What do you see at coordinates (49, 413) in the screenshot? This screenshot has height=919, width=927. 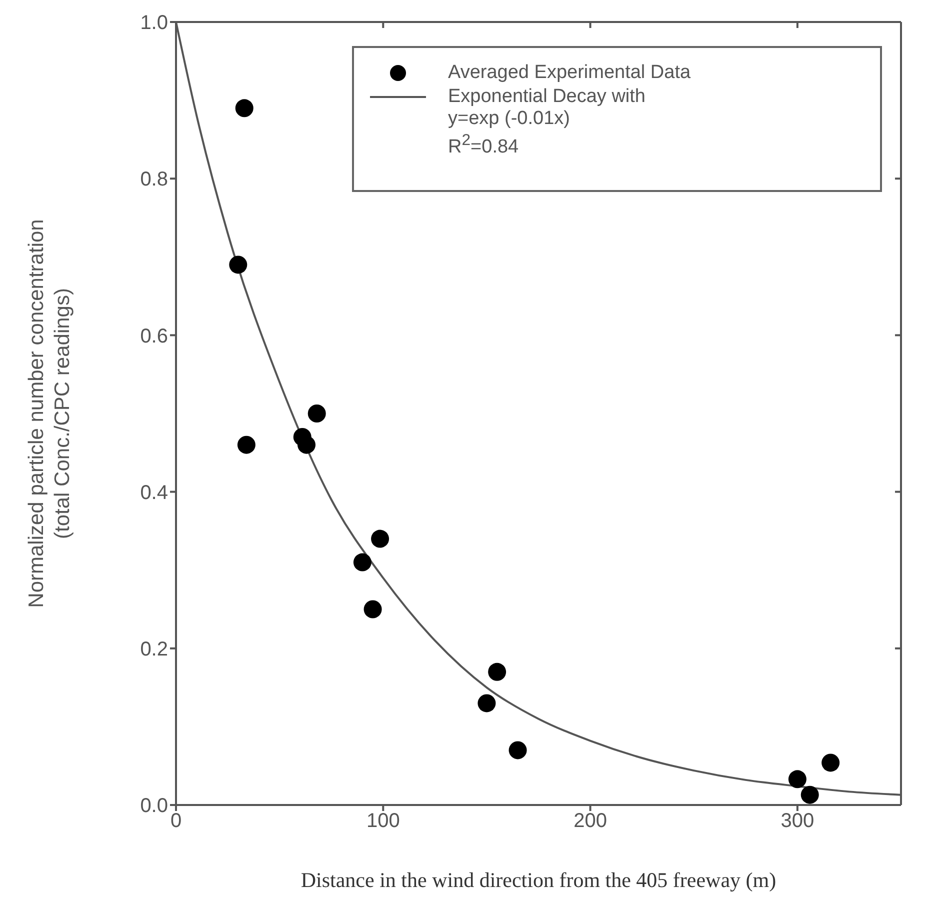 I see `y-axis-title: Normalized particle number concentration (total Conc./CPC readings)` at bounding box center [49, 413].